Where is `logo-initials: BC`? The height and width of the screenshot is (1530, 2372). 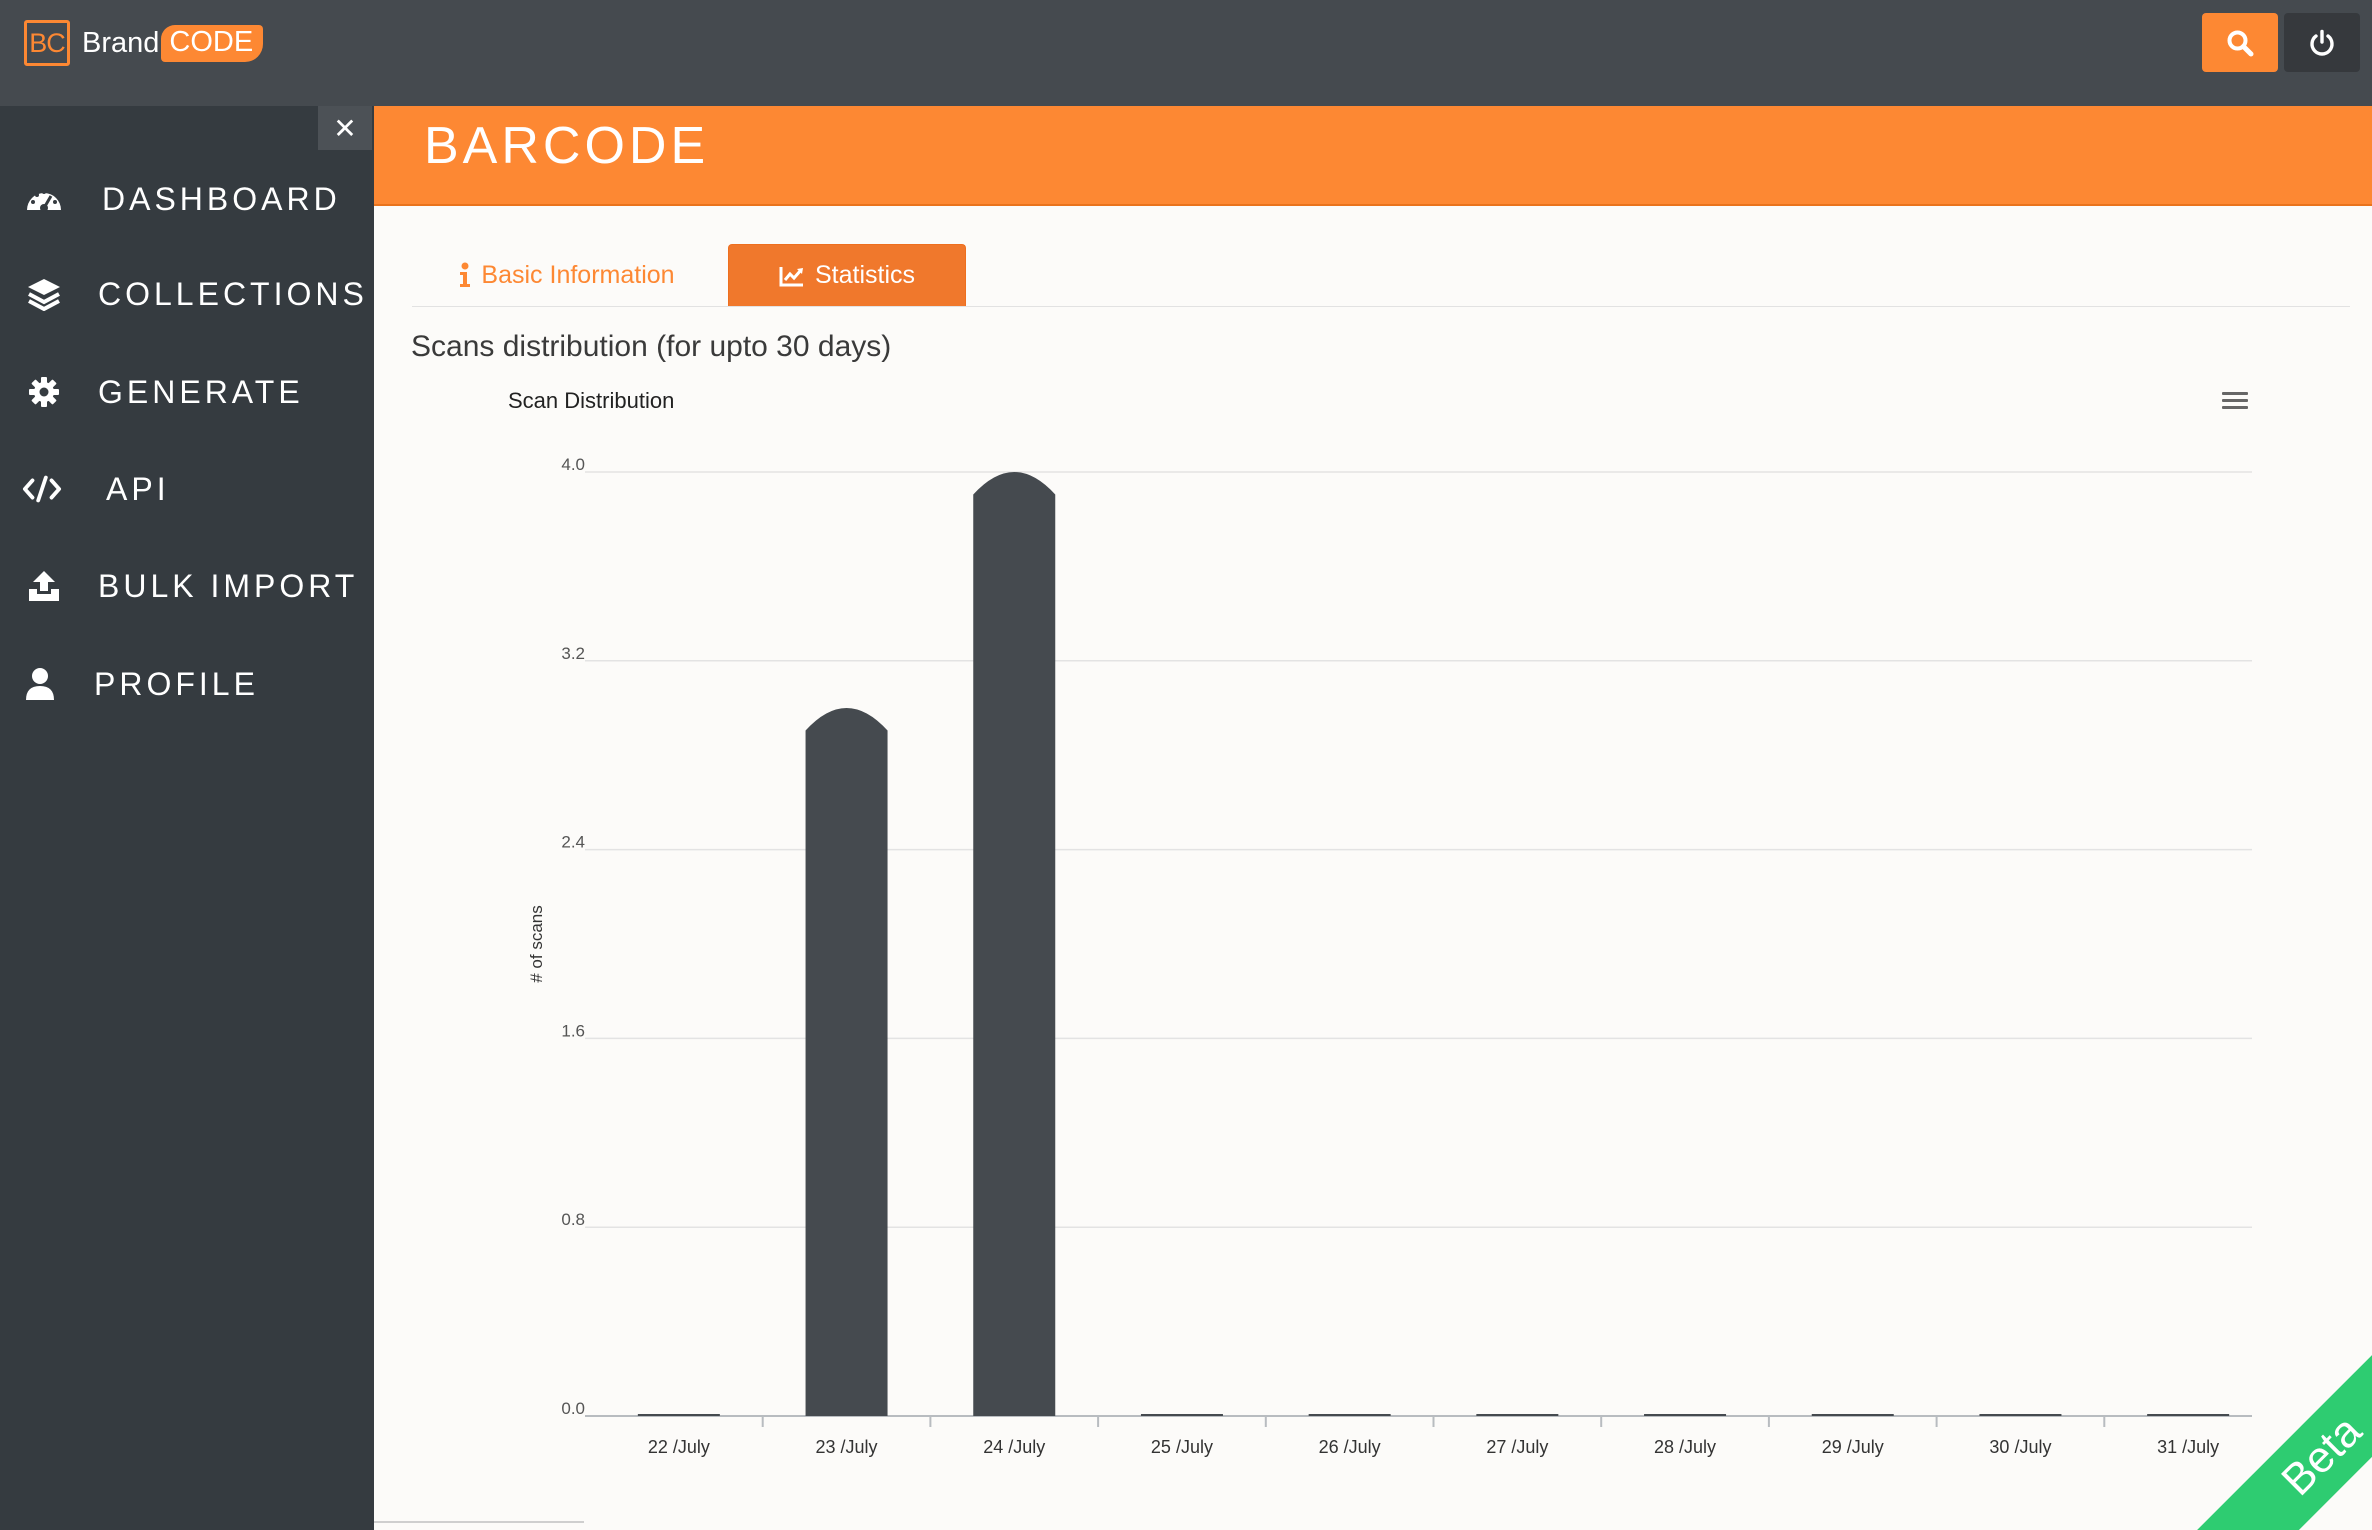 logo-initials: BC is located at coordinates (47, 43).